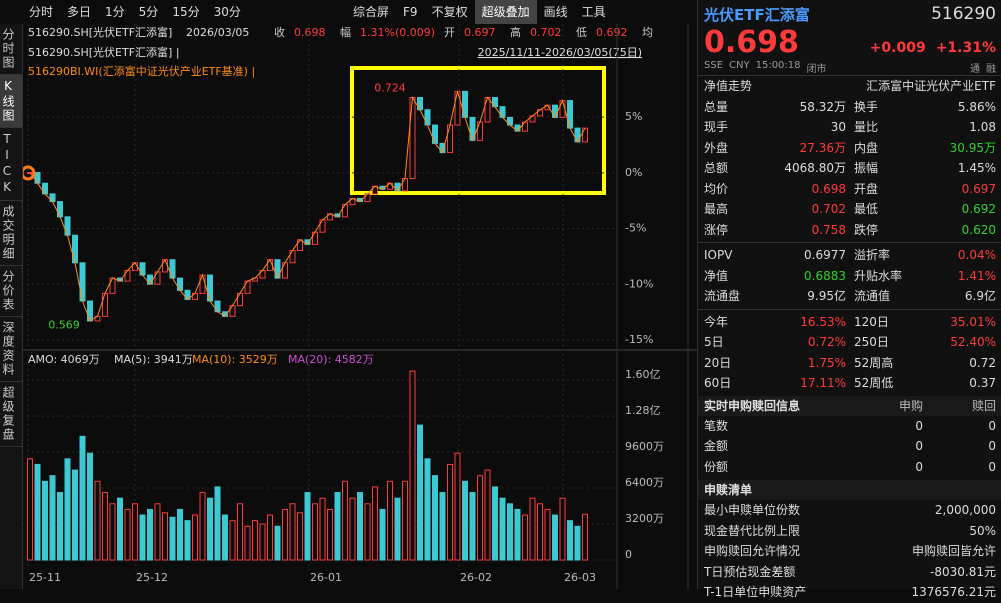  What do you see at coordinates (728, 490) in the screenshot?
I see `title: 申赎清单` at bounding box center [728, 490].